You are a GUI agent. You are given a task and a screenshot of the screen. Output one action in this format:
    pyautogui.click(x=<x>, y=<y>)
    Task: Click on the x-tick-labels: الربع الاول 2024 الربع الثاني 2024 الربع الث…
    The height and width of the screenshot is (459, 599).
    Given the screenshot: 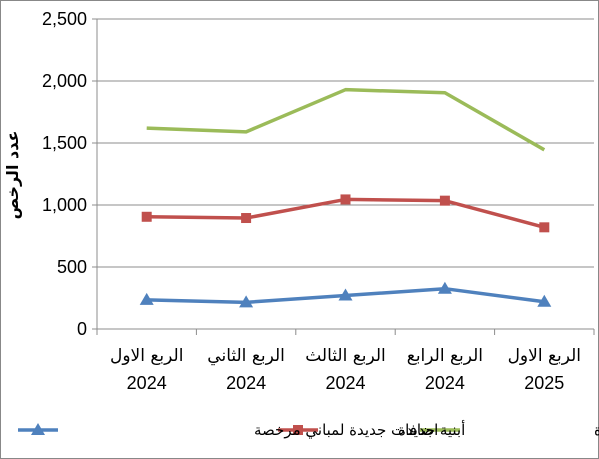 What is the action you would take?
    pyautogui.click(x=345, y=369)
    